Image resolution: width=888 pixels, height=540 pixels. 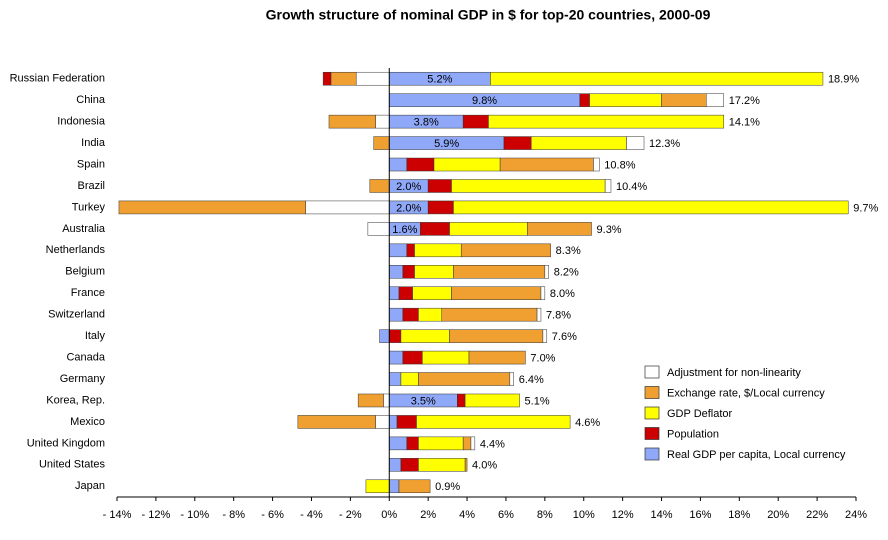 I want to click on total-label: 7.0%, so click(x=542, y=358).